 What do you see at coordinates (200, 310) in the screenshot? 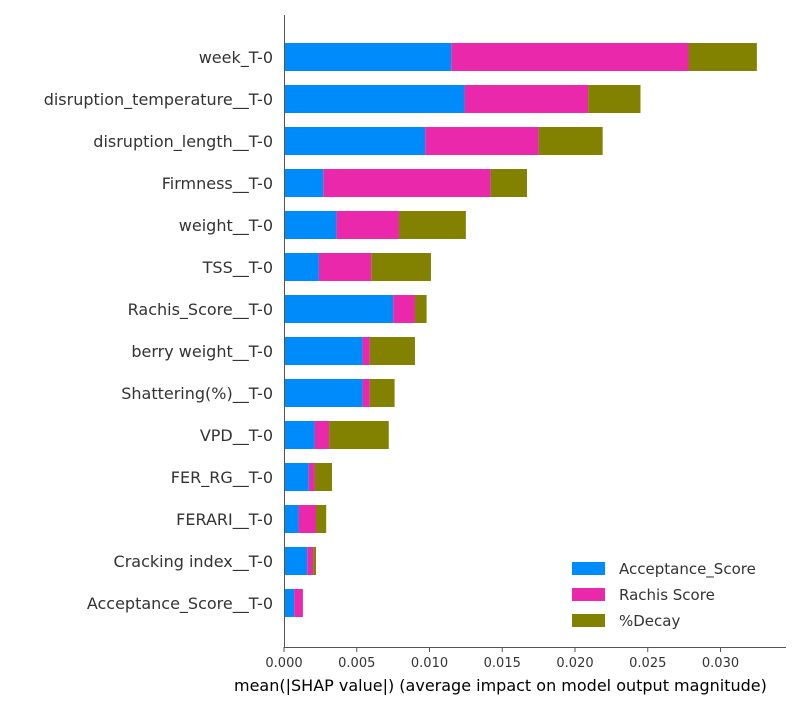
I see `y-tick-label: Rachis_Score__T-0` at bounding box center [200, 310].